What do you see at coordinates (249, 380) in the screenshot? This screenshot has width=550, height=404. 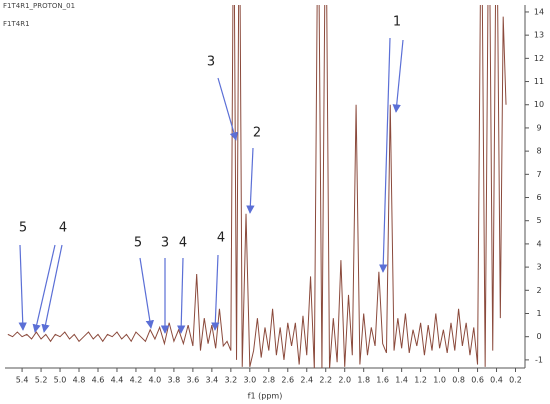 I see `x-tick-label: 3.0` at bounding box center [249, 380].